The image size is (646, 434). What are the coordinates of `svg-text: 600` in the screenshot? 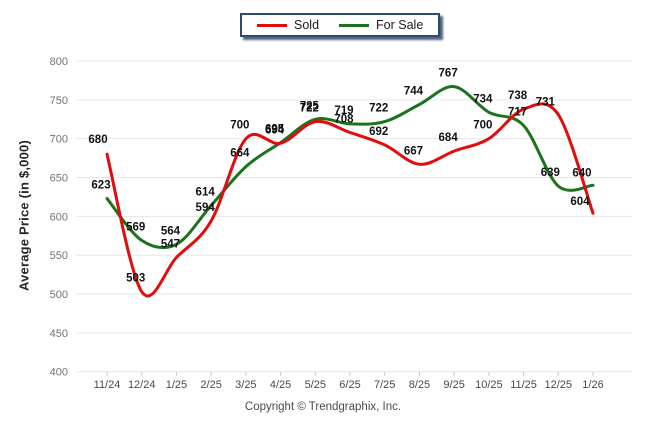 It's located at (59, 217).